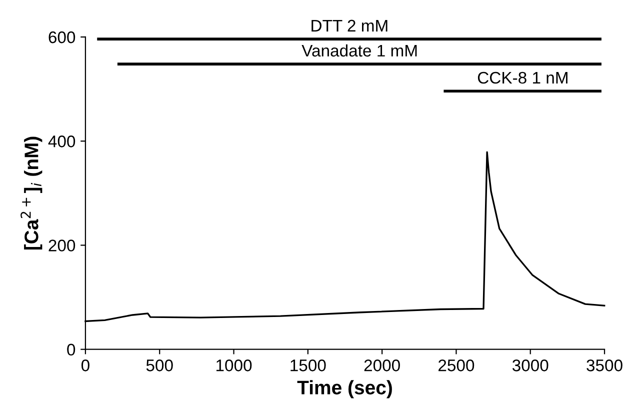 The width and height of the screenshot is (633, 411). Describe the element at coordinates (344, 389) in the screenshot. I see `x-axis-title: Time (sec)` at that location.